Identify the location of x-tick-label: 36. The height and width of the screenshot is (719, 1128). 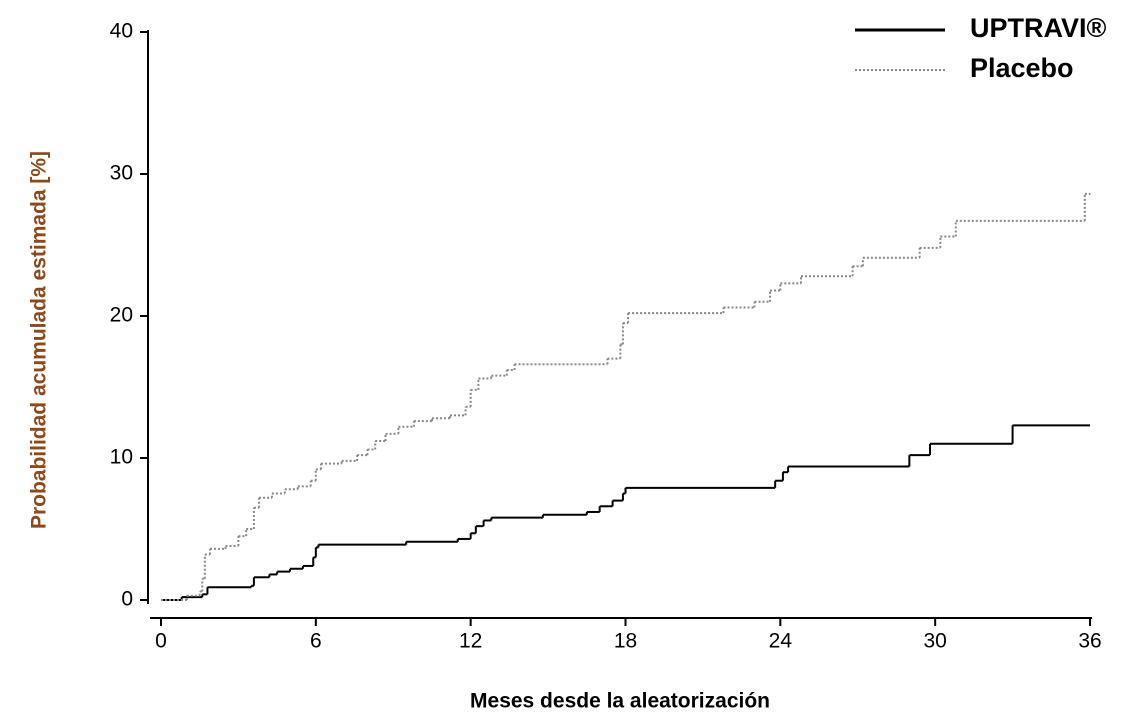
(1089, 641).